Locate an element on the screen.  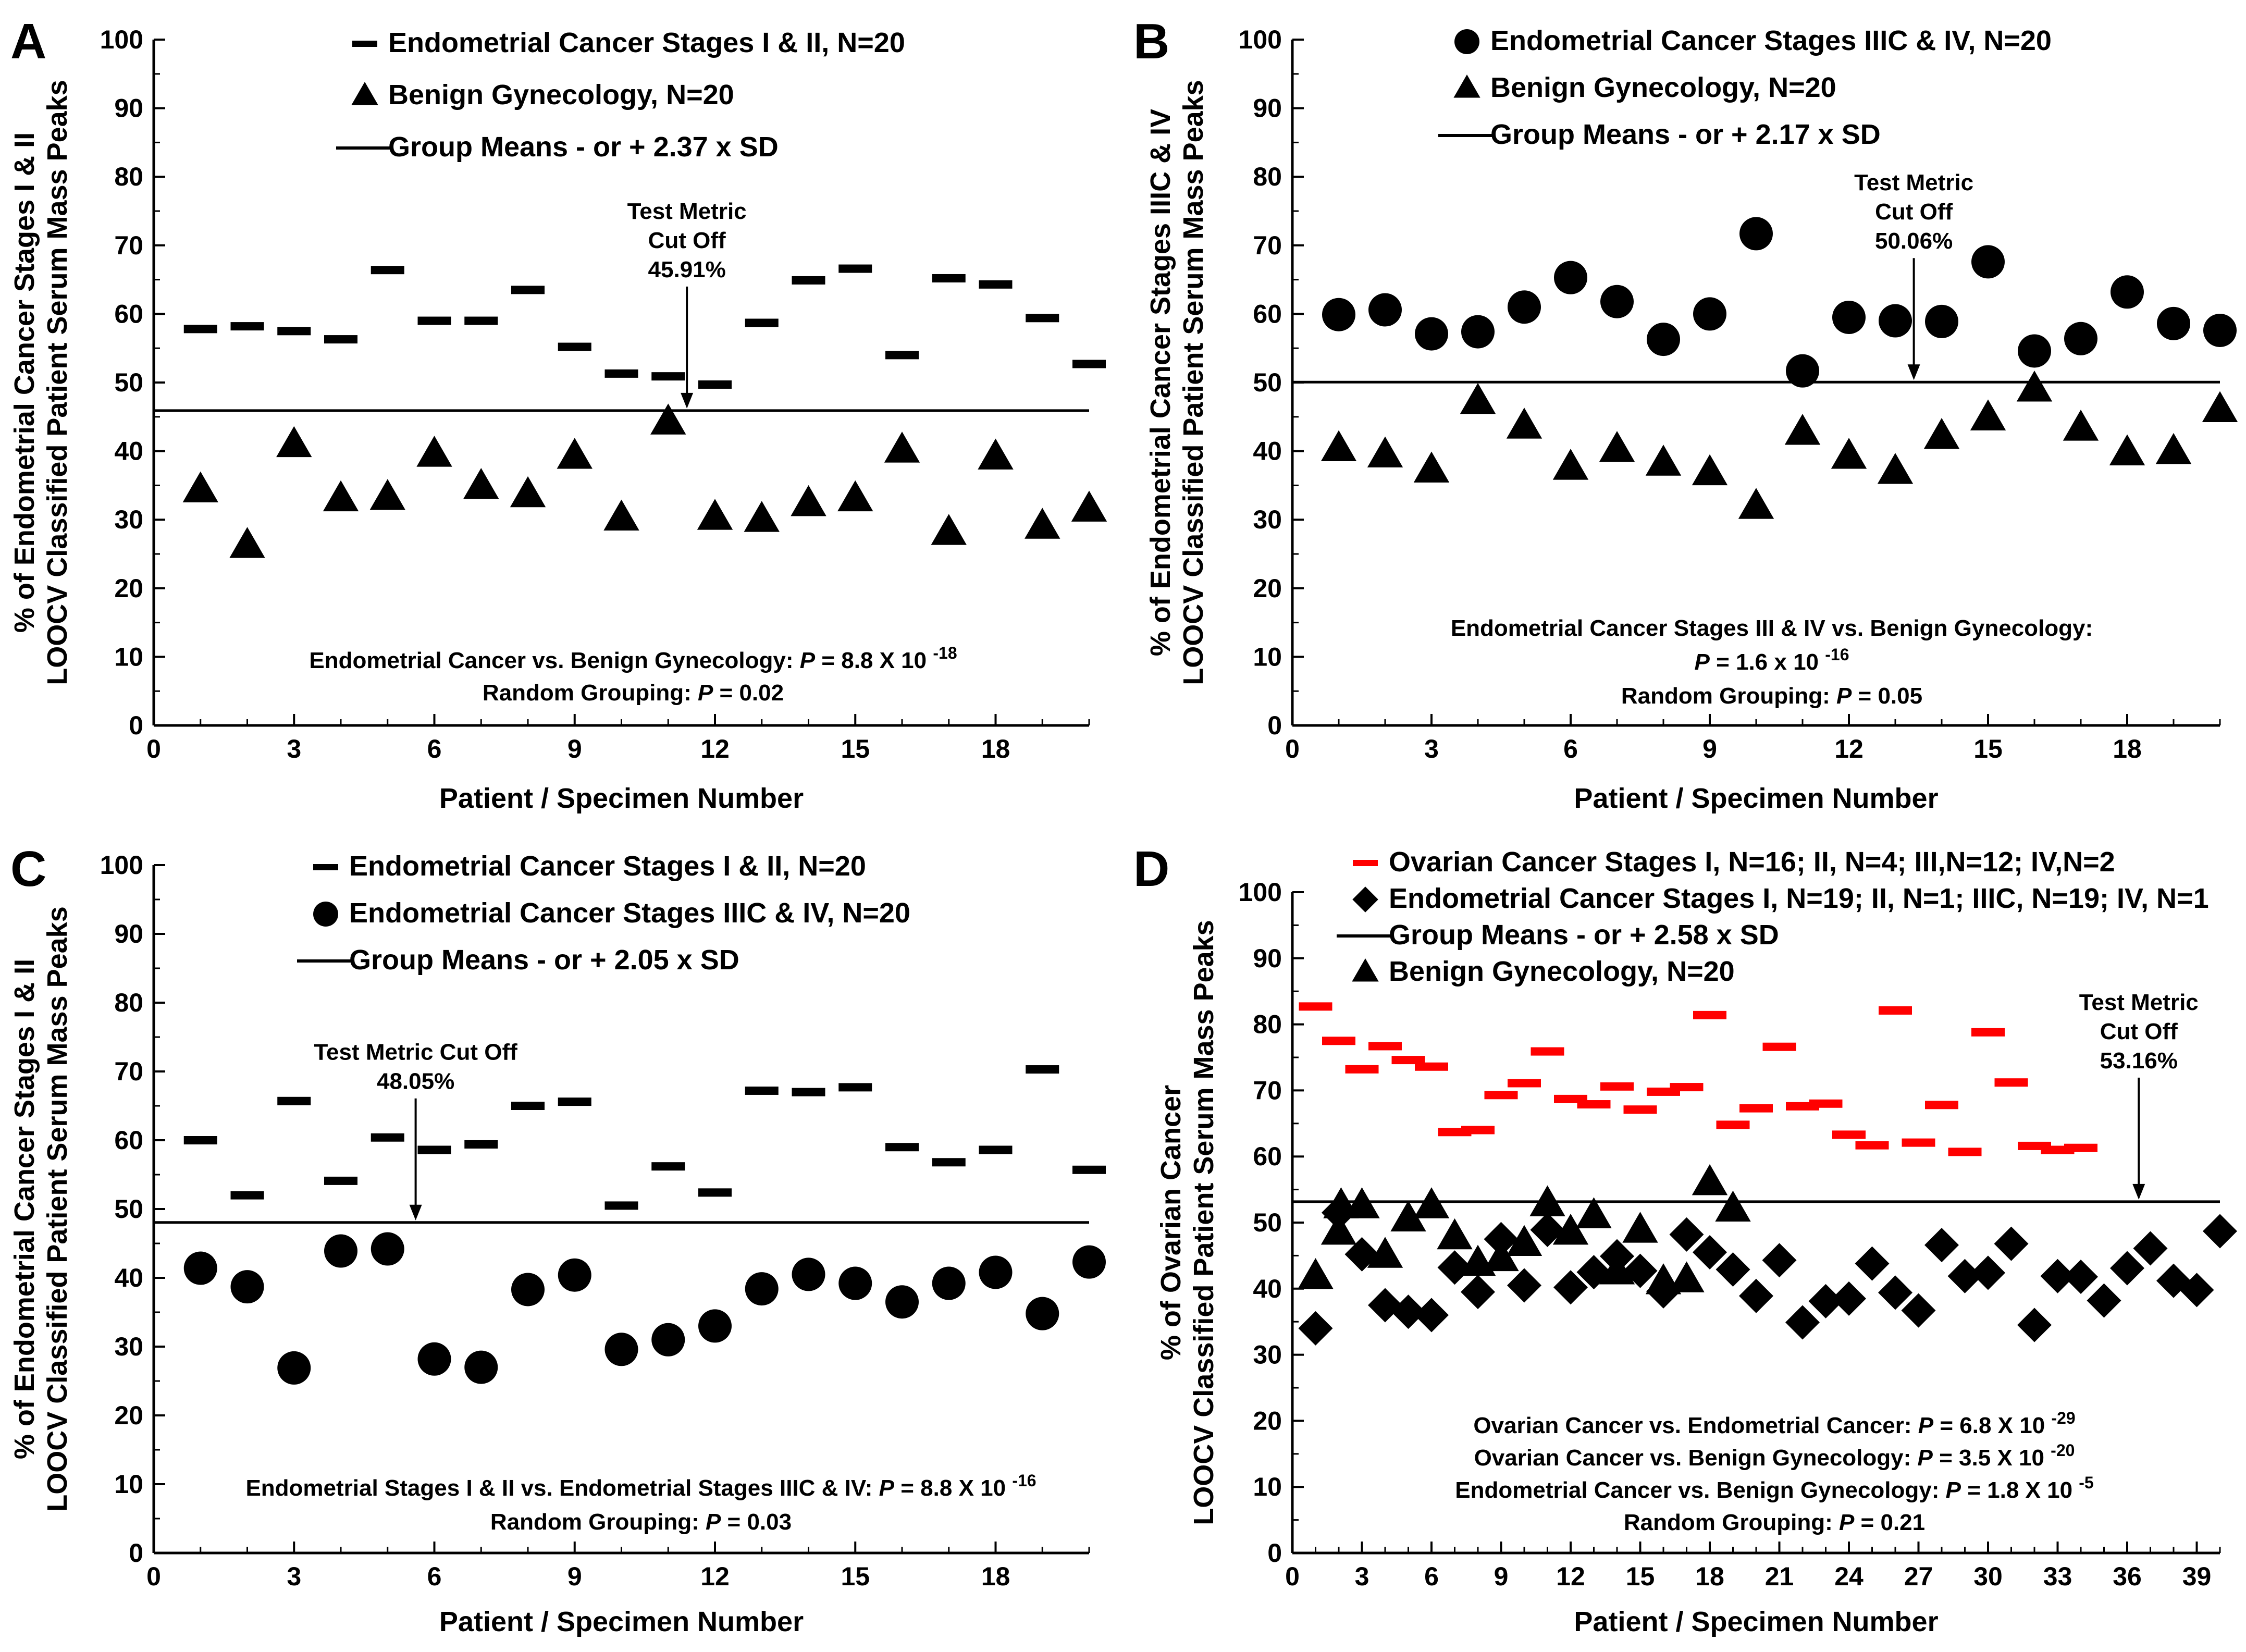
legend-triangle-marker is located at coordinates (1466, 86).